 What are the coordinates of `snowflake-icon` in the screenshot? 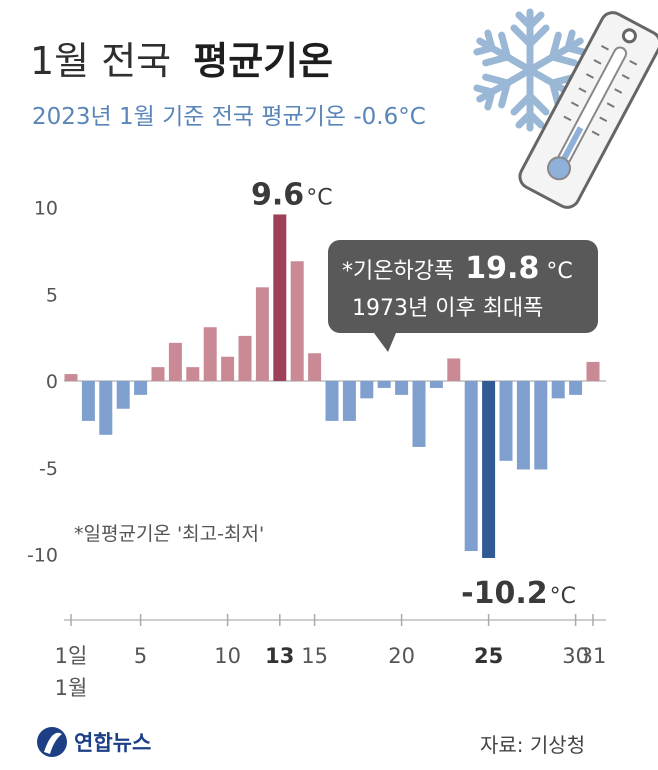 It's located at (530, 68).